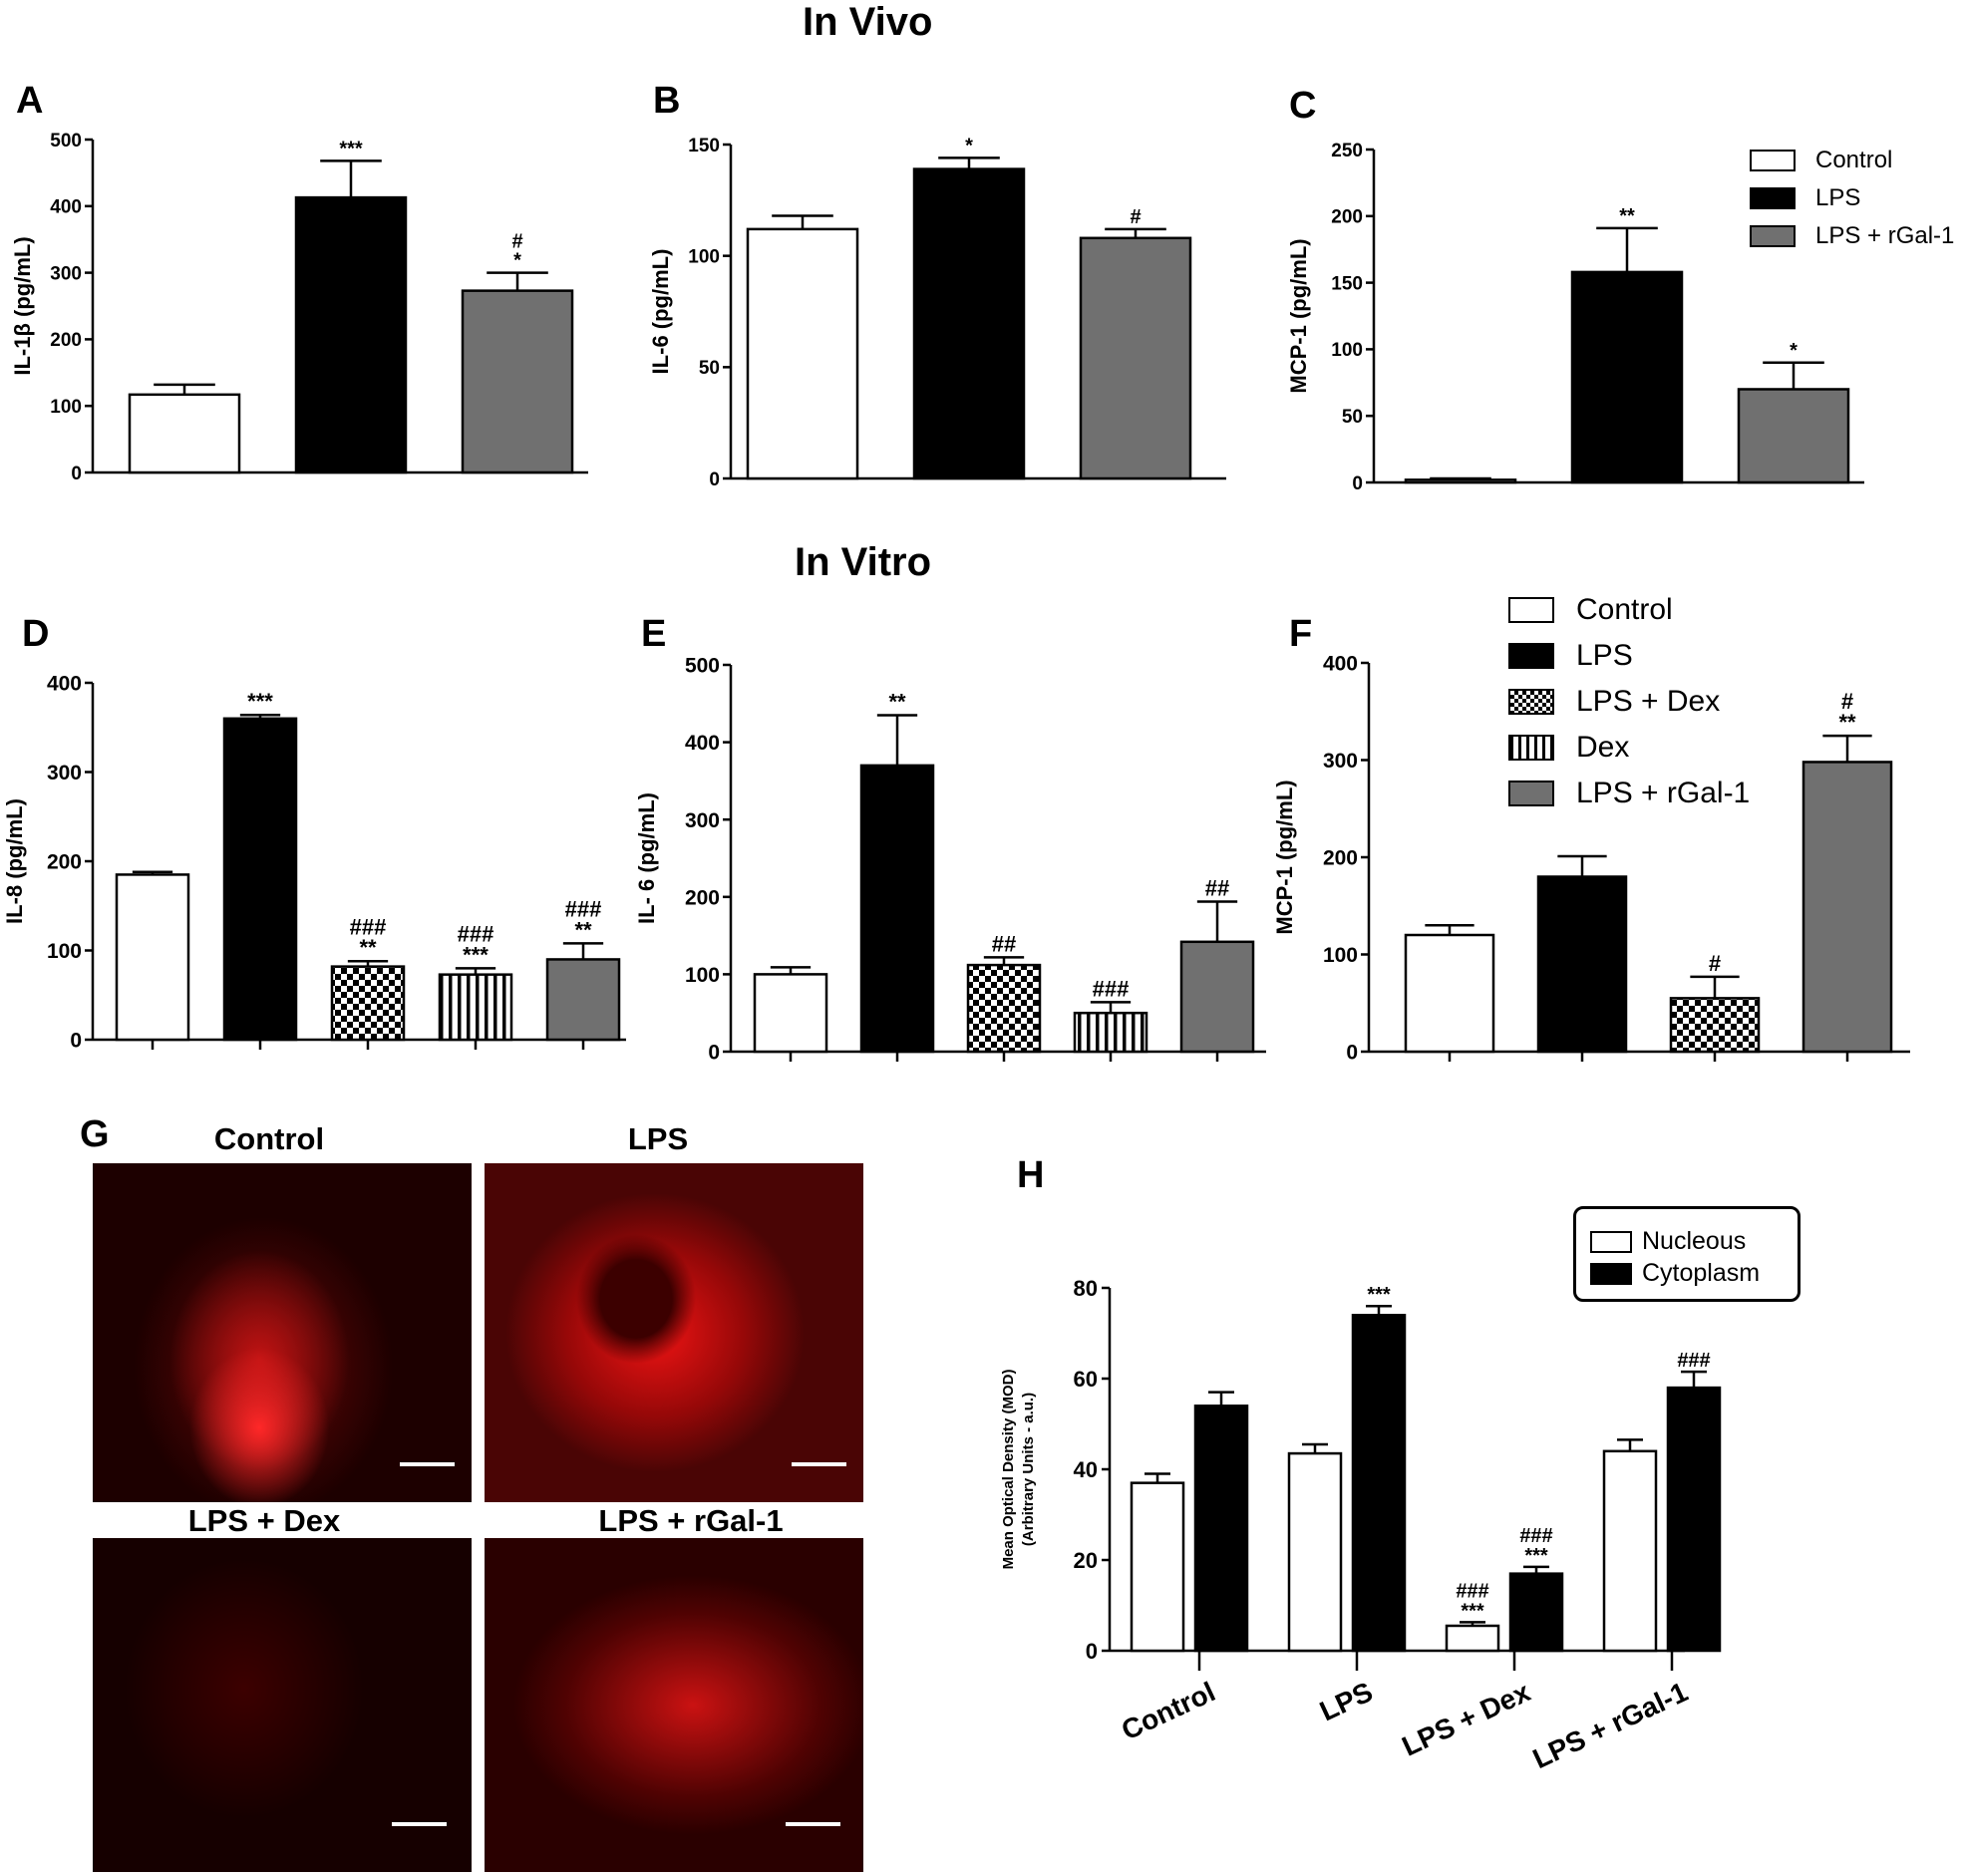 The height and width of the screenshot is (1876, 1964). Describe the element at coordinates (1341, 762) in the screenshot. I see `y-tick-label: 300` at that location.